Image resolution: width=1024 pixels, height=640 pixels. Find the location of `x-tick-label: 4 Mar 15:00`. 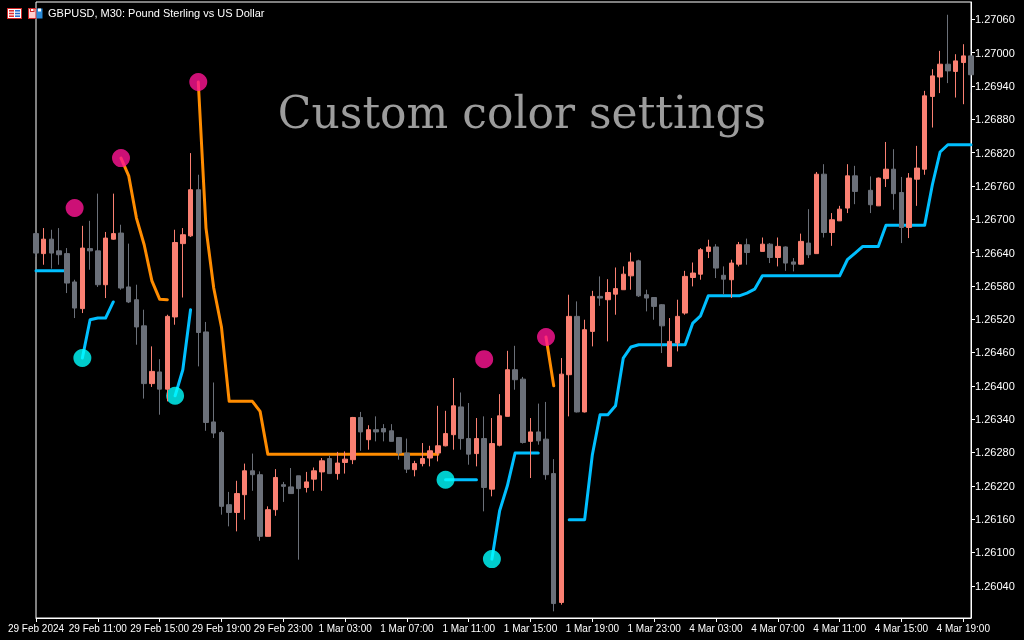

x-tick-label: 4 Mar 15:00 is located at coordinates (901, 628).